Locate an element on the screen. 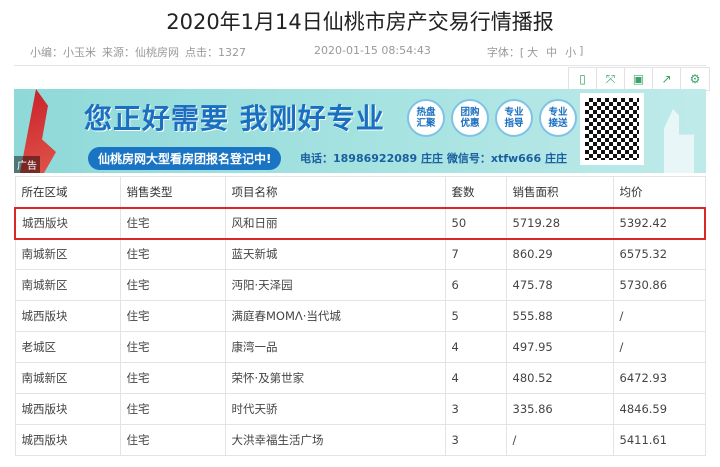  cell-units: 50 is located at coordinates (475, 223).